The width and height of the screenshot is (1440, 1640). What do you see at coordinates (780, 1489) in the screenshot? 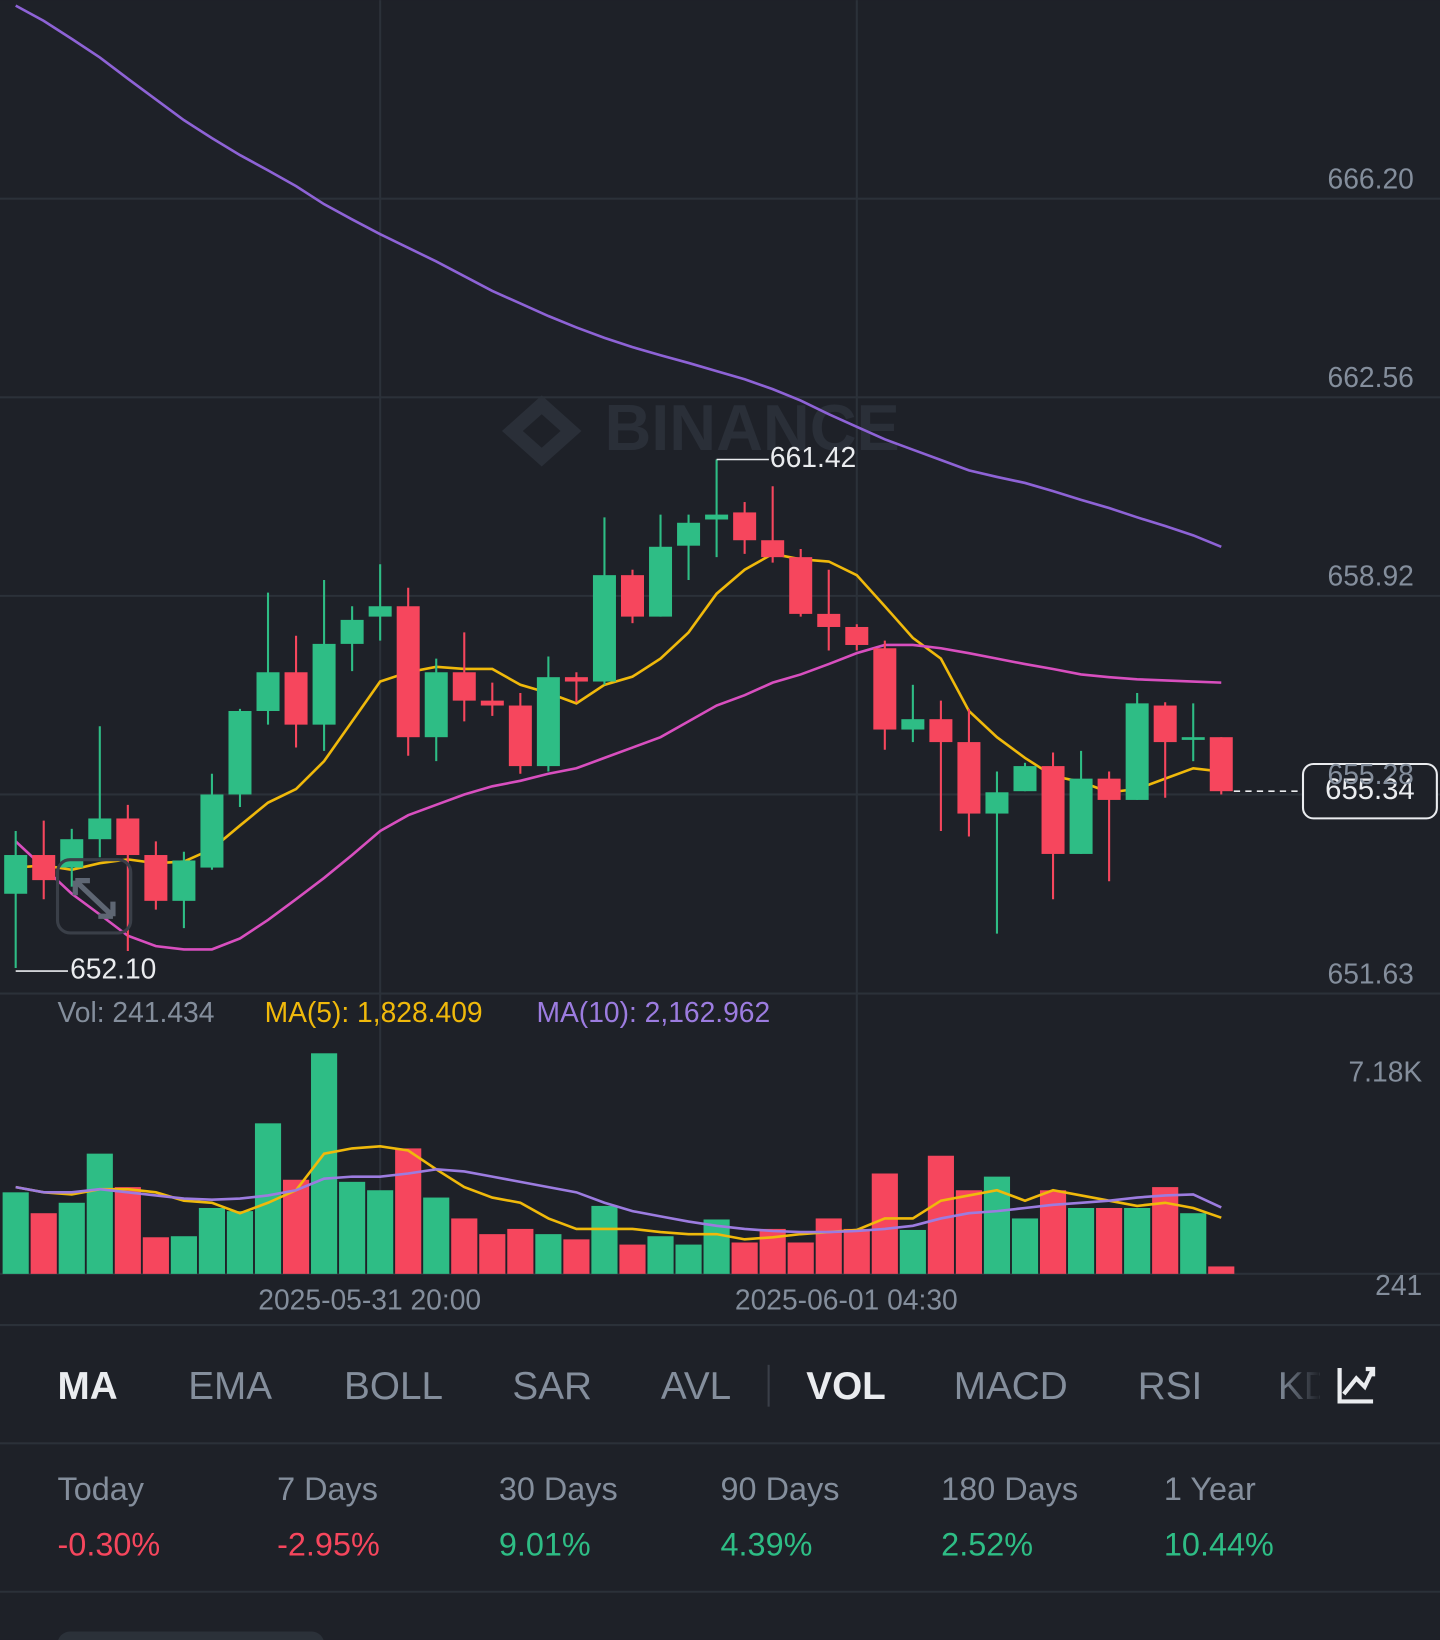
I see `period-label: 90 Days` at bounding box center [780, 1489].